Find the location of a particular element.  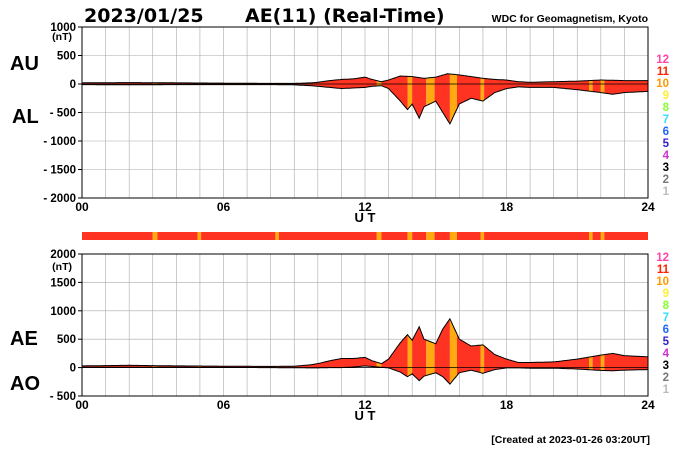

au-al-xlabel: U T is located at coordinates (365, 217).